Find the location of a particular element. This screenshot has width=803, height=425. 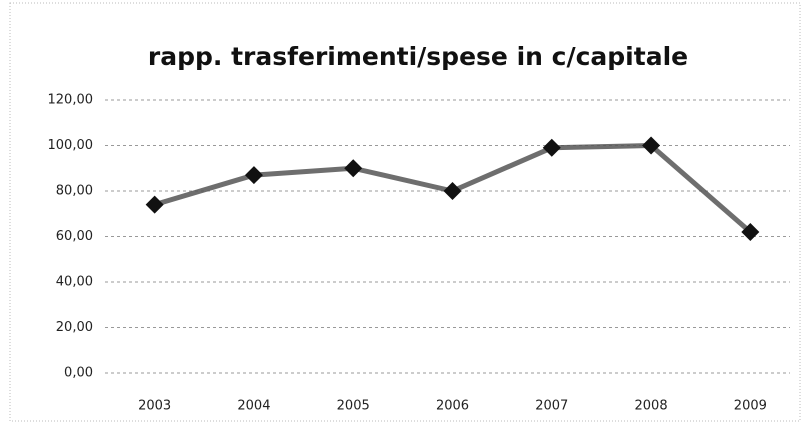

chart-title: rapp. trasferimenti/spese in c/capitale is located at coordinates (418, 56).